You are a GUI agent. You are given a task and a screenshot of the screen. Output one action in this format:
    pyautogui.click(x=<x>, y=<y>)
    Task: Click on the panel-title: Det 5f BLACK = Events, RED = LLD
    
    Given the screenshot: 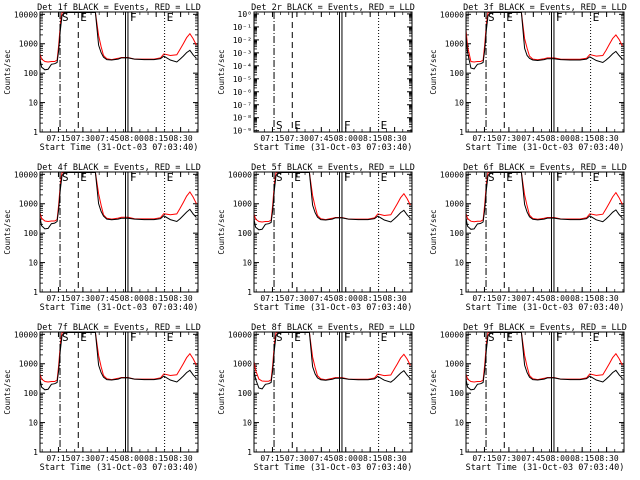 What is the action you would take?
    pyautogui.click(x=333, y=168)
    